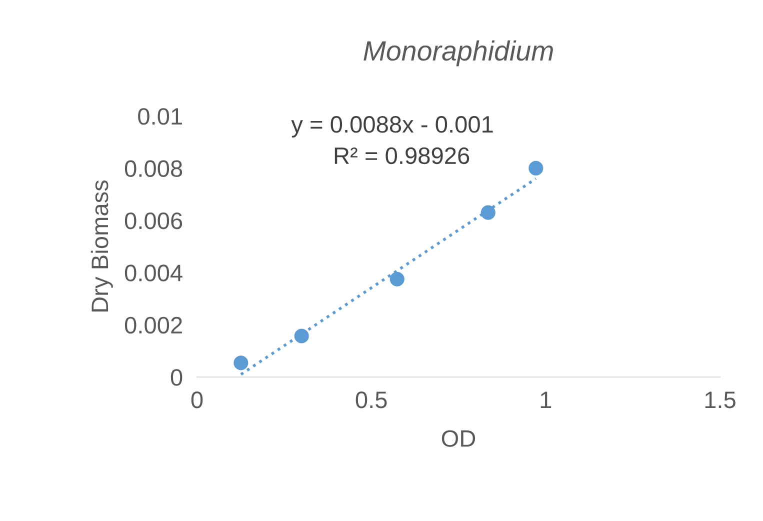 This screenshot has height=521, width=763. Describe the element at coordinates (153, 221) in the screenshot. I see `y-tick-label: 0.006` at that location.